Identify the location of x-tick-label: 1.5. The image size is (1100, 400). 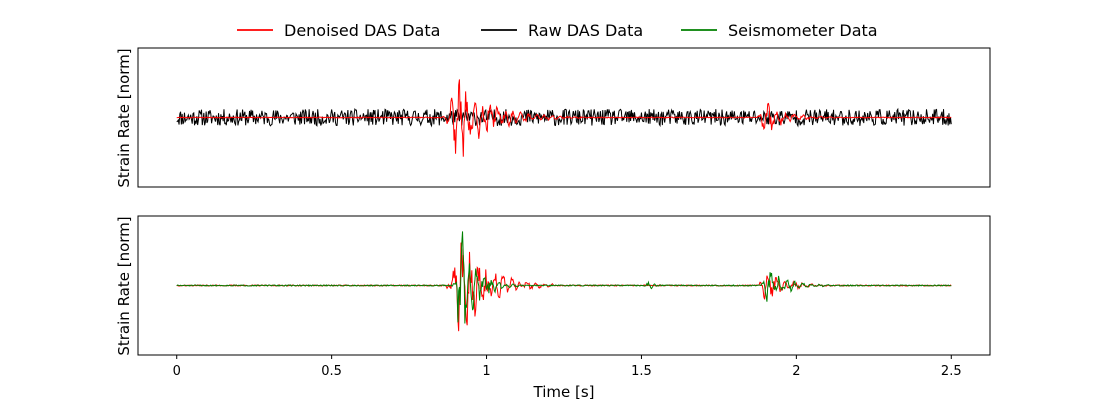
(641, 371).